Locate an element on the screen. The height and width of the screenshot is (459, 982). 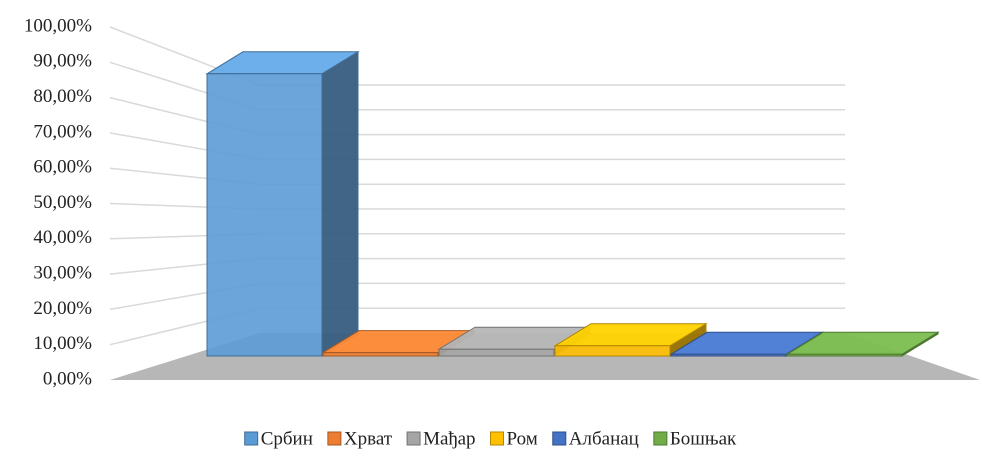
y-tick-label: 70,00% is located at coordinates (62, 131).